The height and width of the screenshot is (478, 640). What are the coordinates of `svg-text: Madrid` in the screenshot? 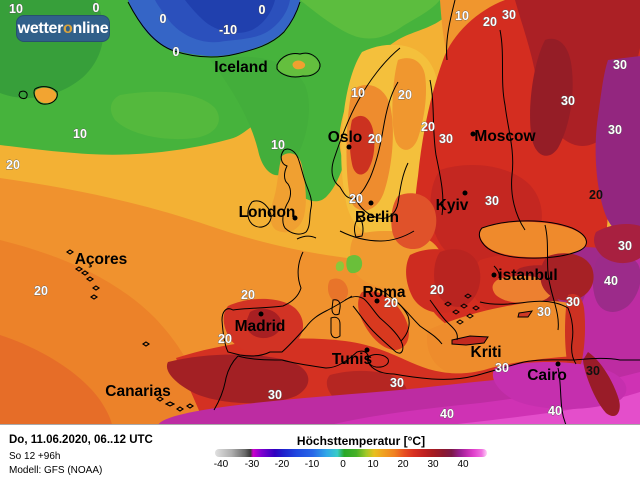 It's located at (260, 326).